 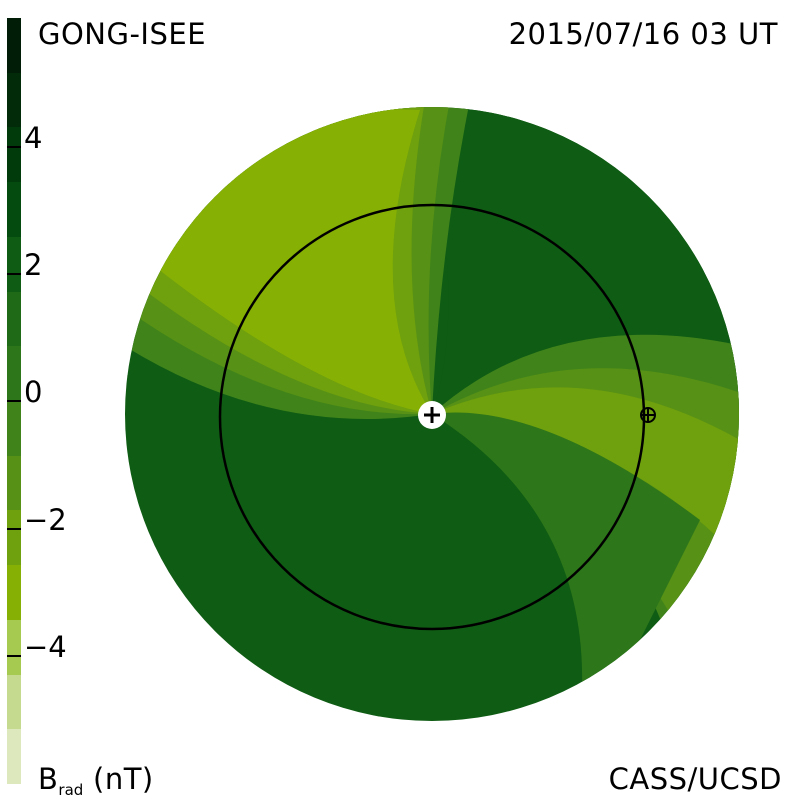 I want to click on quantity-symbol: B, so click(x=48, y=779).